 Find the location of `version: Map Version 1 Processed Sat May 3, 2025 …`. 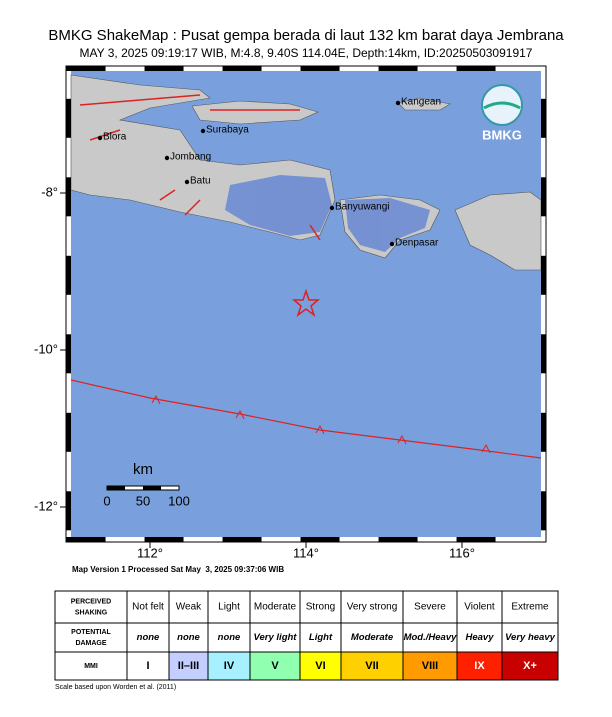

version: Map Version 1 Processed Sat May 3, 2025 … is located at coordinates (178, 569).